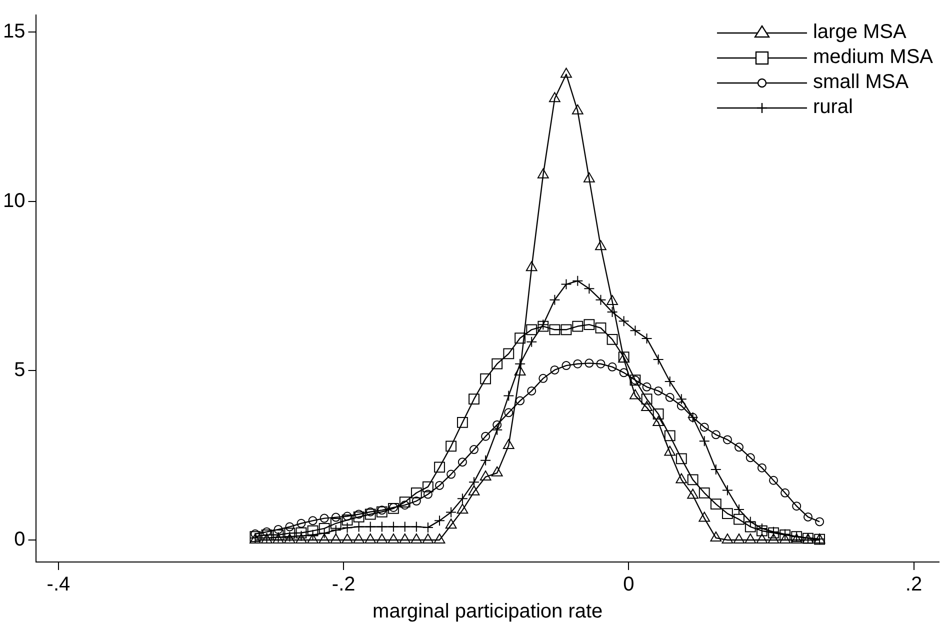  I want to click on y-tick-label: 15, so click(14, 31).